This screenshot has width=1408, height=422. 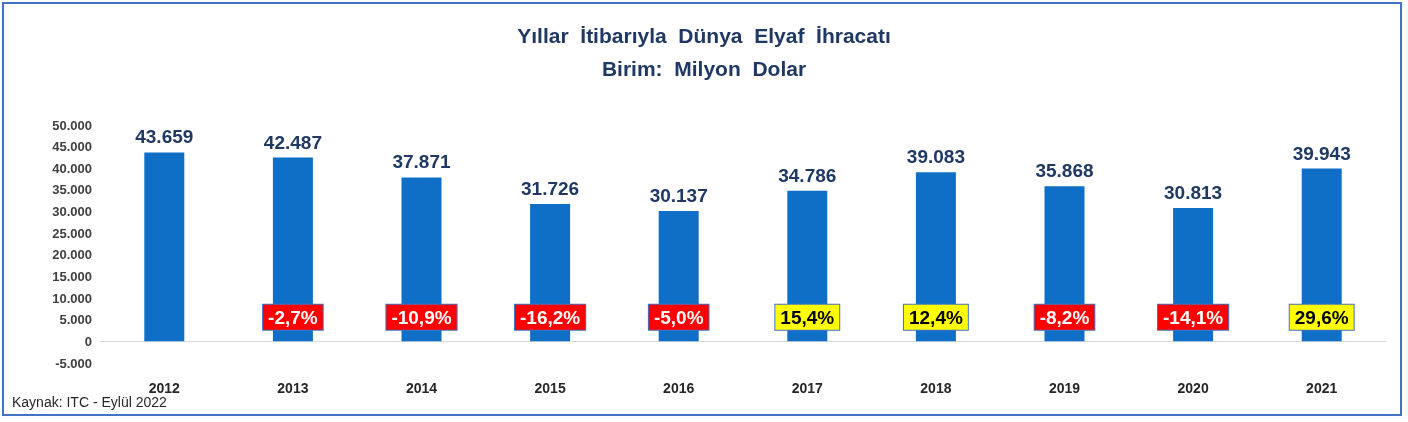 I want to click on y-tick-label: -5.000, so click(x=73, y=363).